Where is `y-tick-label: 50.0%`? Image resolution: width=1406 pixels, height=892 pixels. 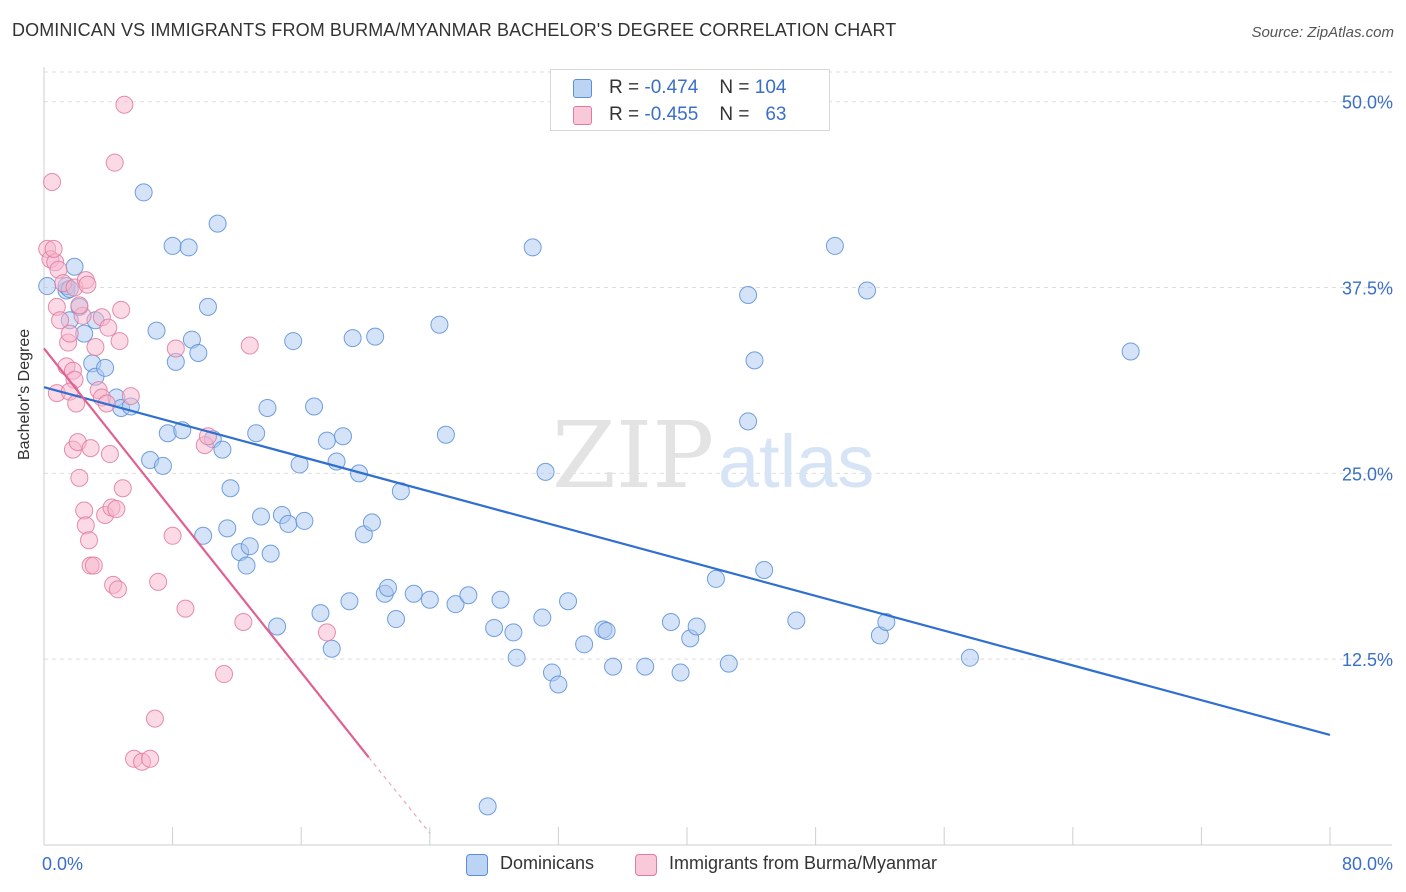 y-tick-label: 50.0% is located at coordinates (1367, 103).